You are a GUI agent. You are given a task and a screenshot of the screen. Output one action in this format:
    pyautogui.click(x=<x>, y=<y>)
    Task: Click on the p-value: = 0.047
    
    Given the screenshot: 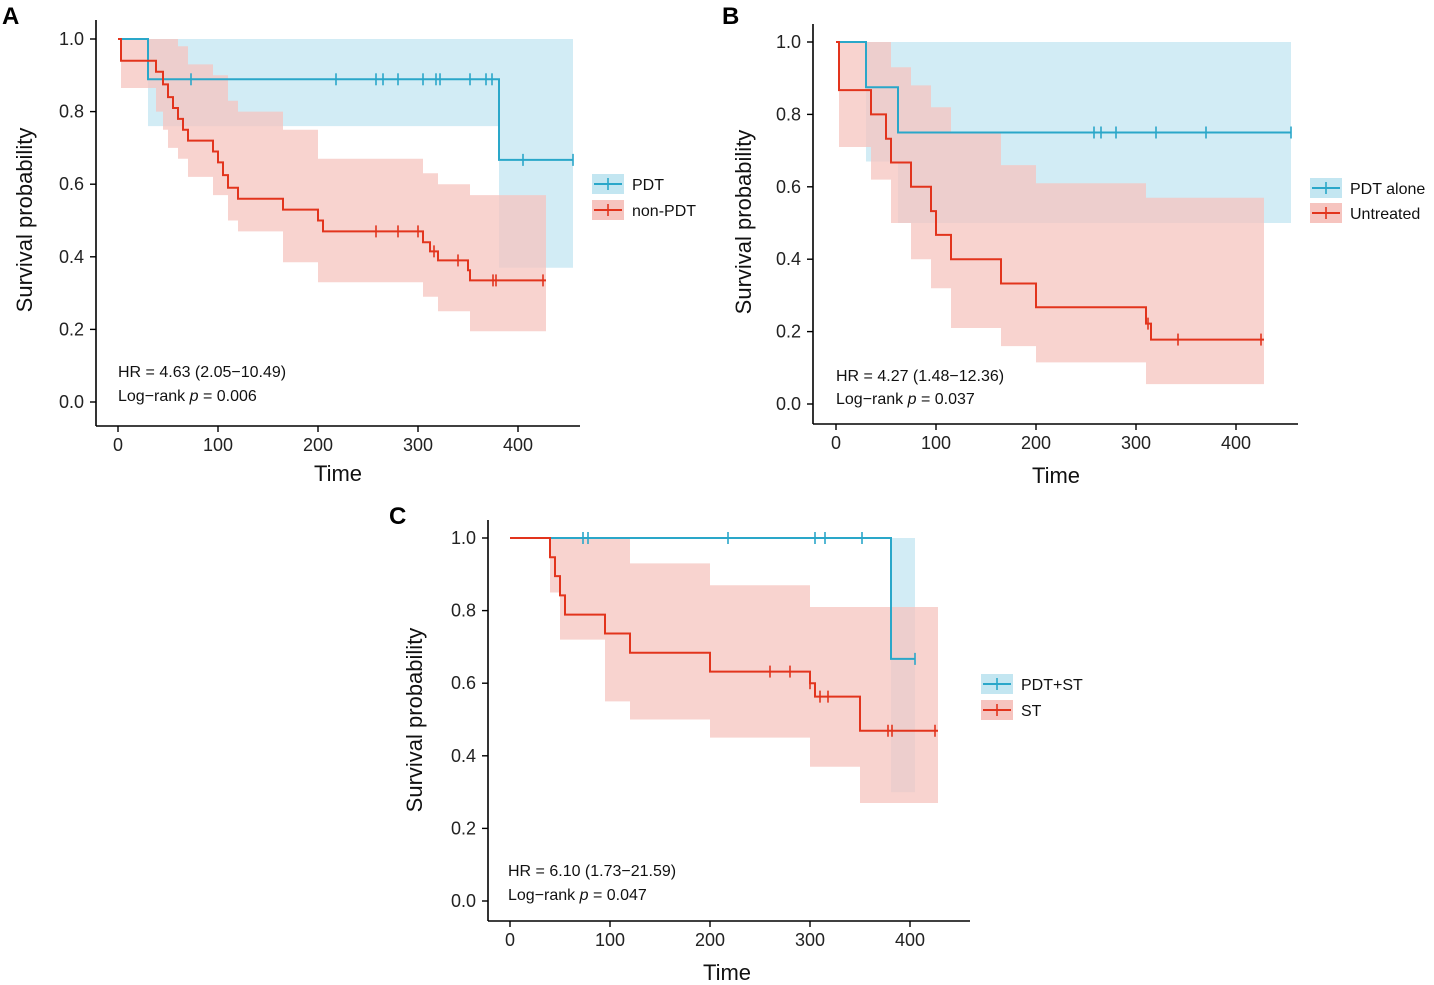 What is the action you would take?
    pyautogui.click(x=618, y=895)
    